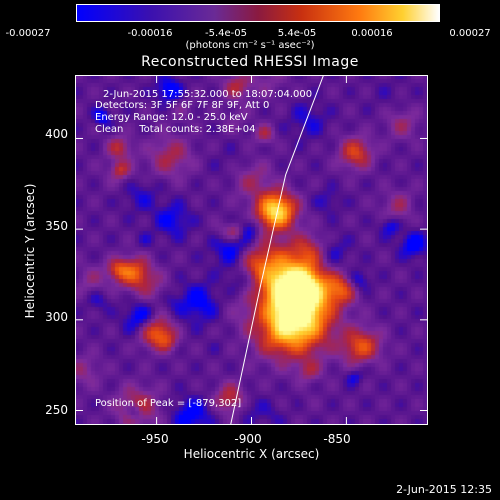  Describe the element at coordinates (171, 117) in the screenshot. I see `energy-range-label: Energy Range: 12.0 - 25.0 keV` at that location.